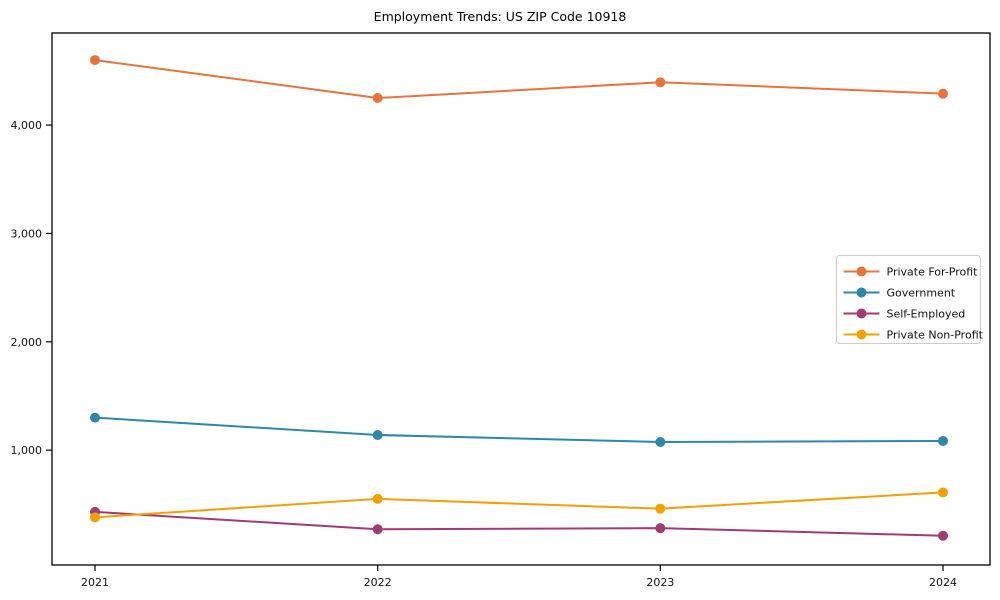 Image resolution: width=1000 pixels, height=600 pixels. Describe the element at coordinates (660, 582) in the screenshot. I see `x-axis-tick-label: 2023` at that location.